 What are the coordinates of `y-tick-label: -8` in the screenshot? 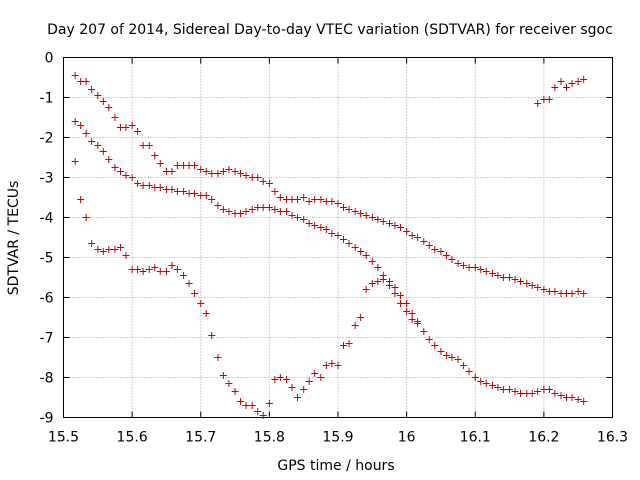 It's located at (47, 379).